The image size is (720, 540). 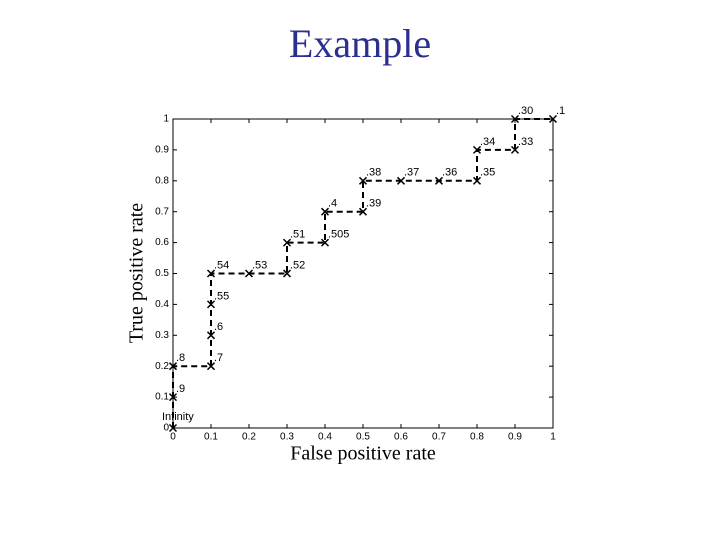 What do you see at coordinates (525, 142) in the screenshot?
I see `point-label: .33` at bounding box center [525, 142].